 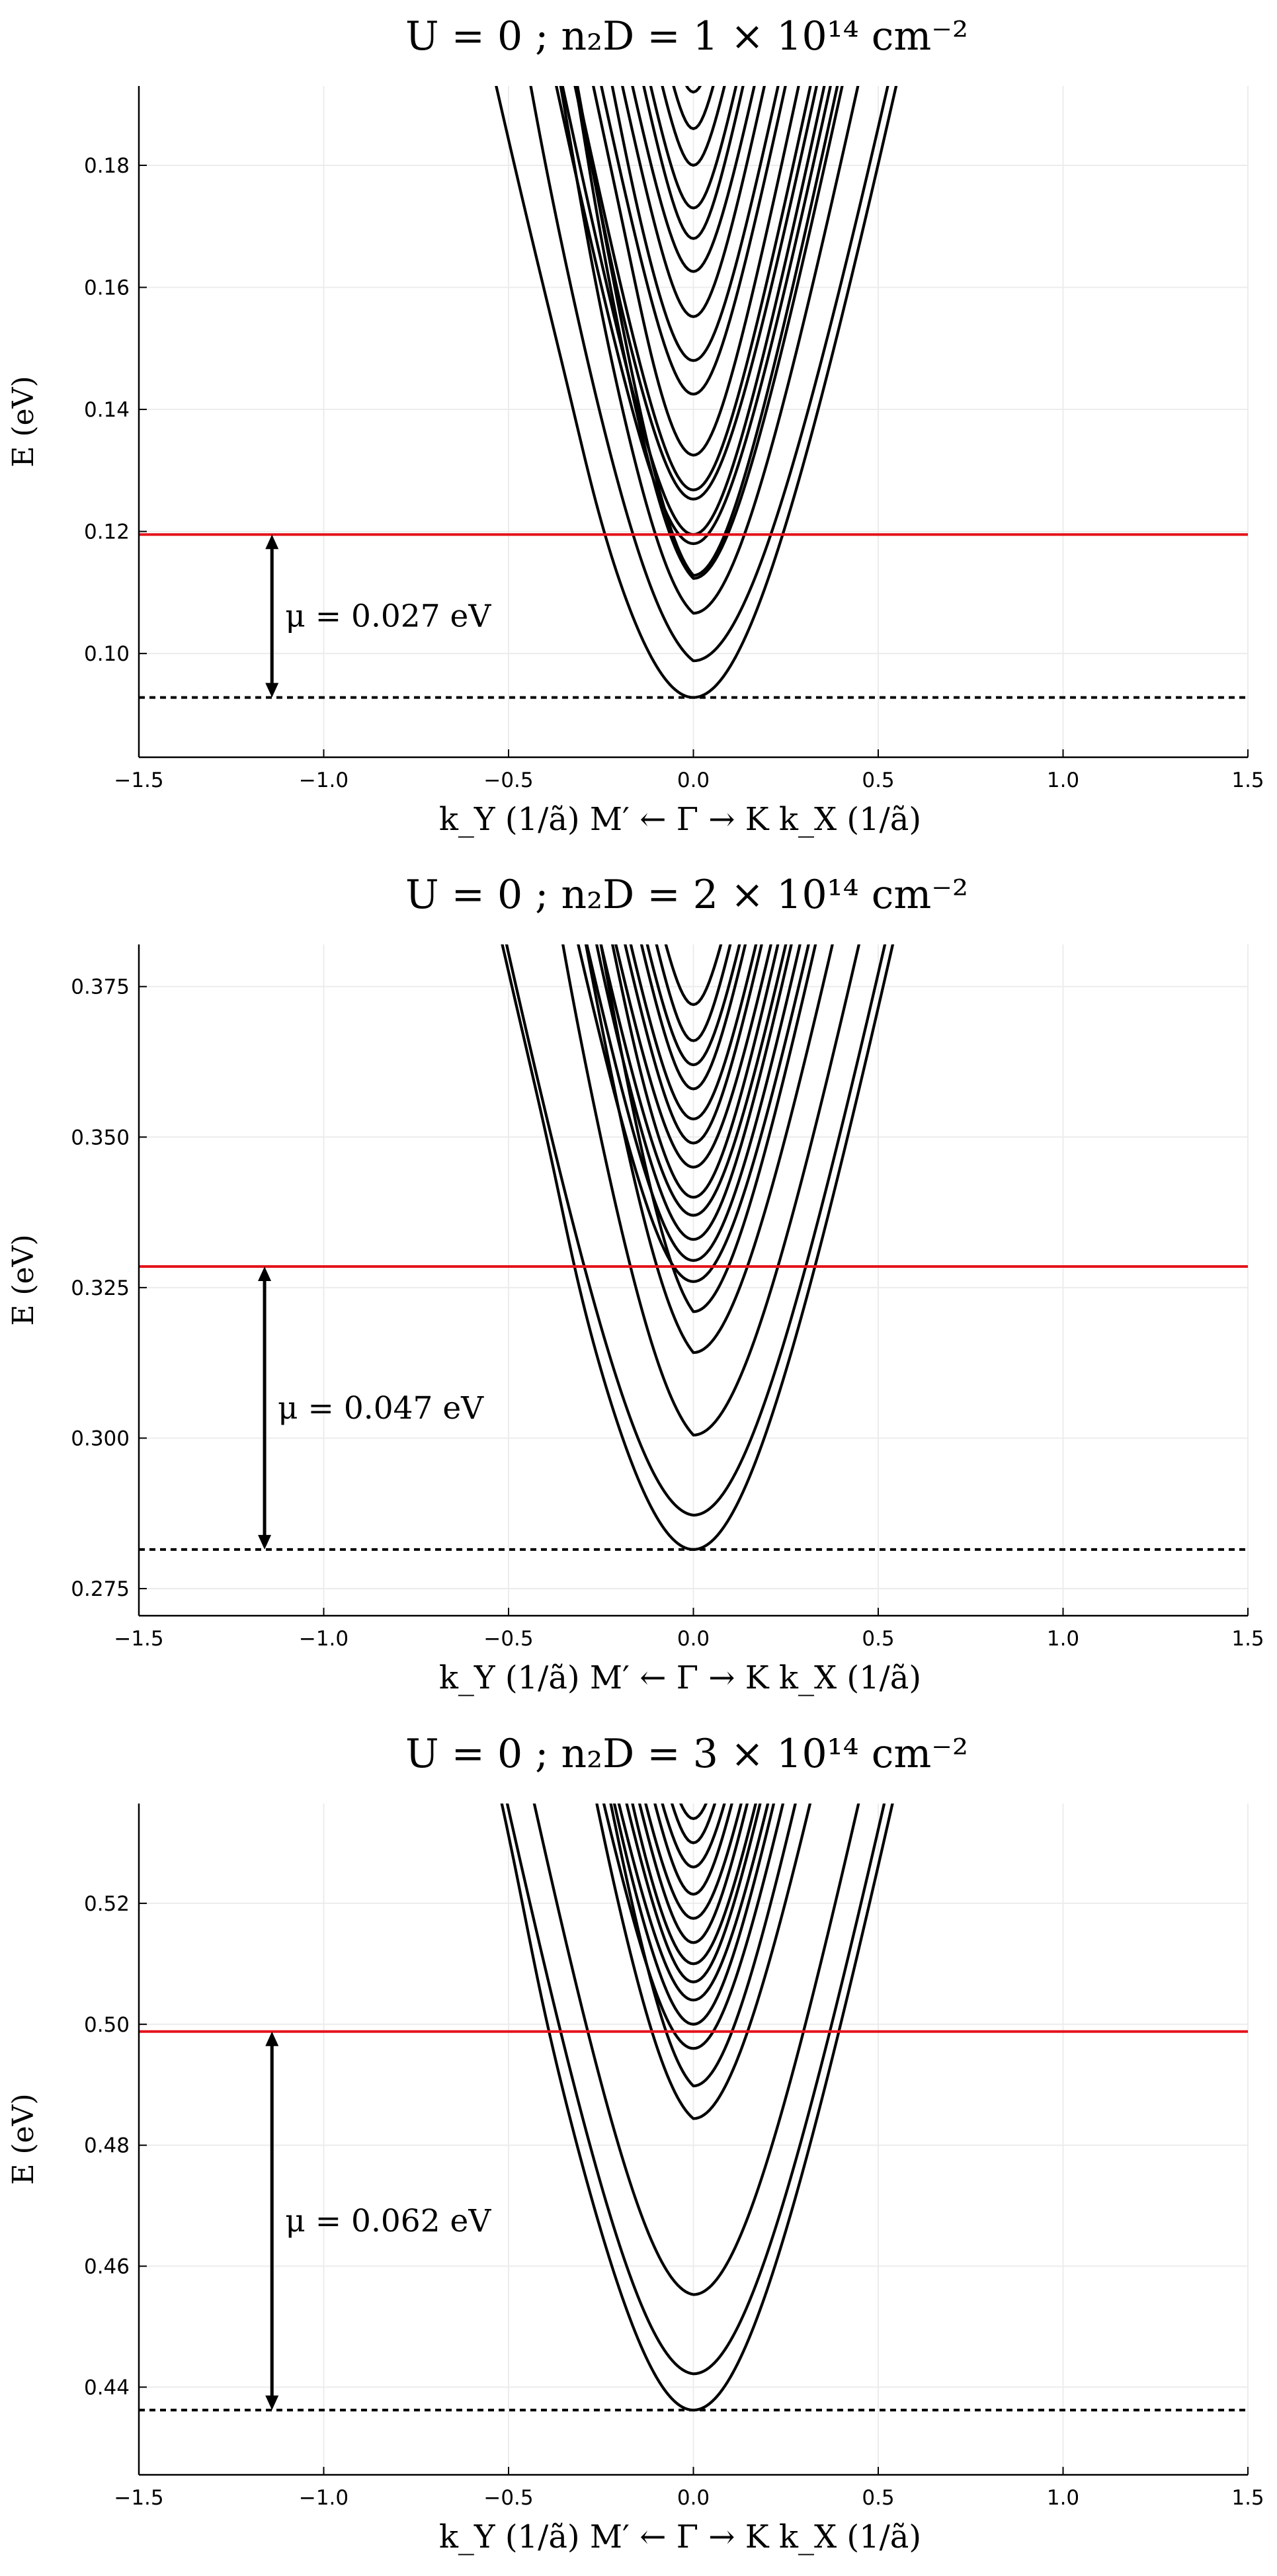 I want to click on y-tick-label: 0.12, so click(x=107, y=532).